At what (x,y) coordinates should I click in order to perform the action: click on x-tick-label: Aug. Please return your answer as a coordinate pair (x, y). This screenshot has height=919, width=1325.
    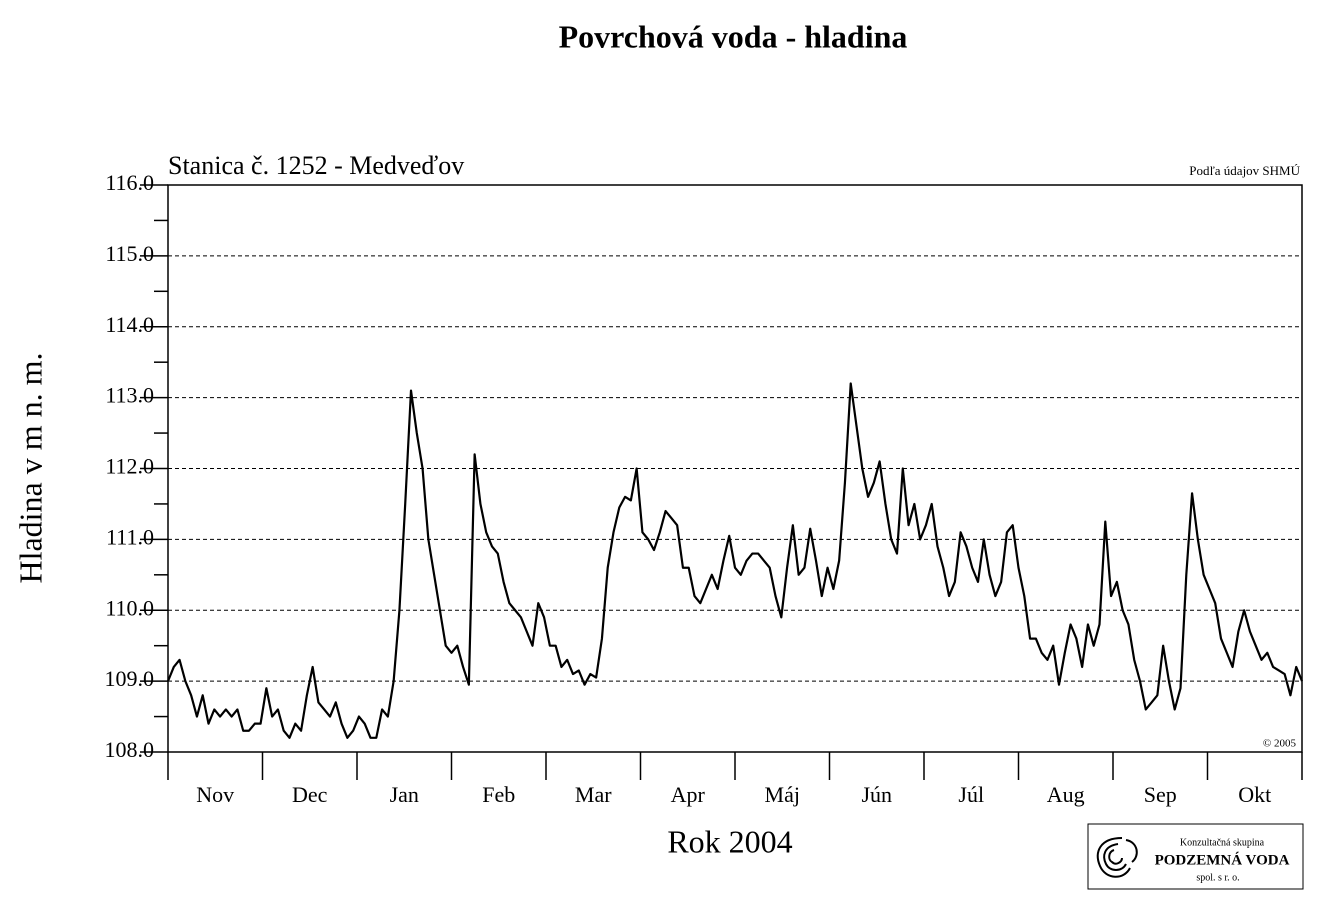
    Looking at the image, I should click on (1066, 794).